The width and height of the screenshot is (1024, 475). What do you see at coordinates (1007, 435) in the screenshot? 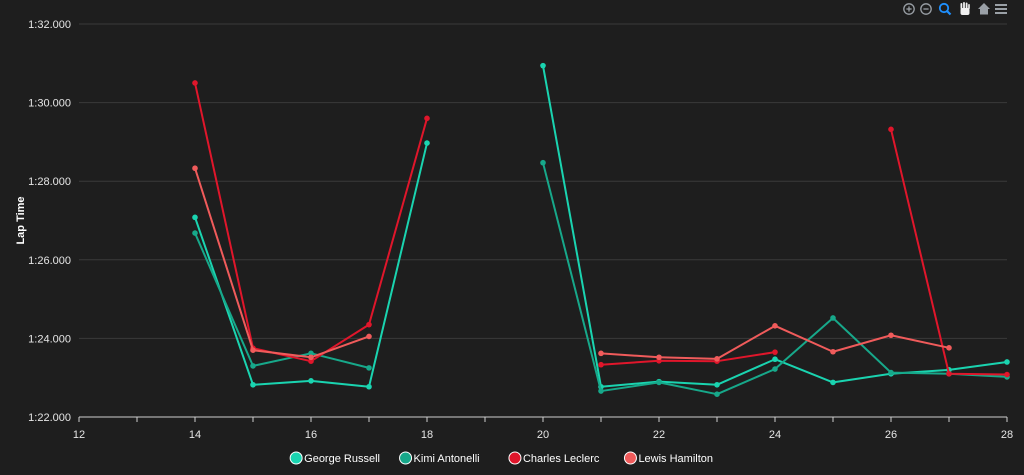
I see `x-tick-label: 28` at bounding box center [1007, 435].